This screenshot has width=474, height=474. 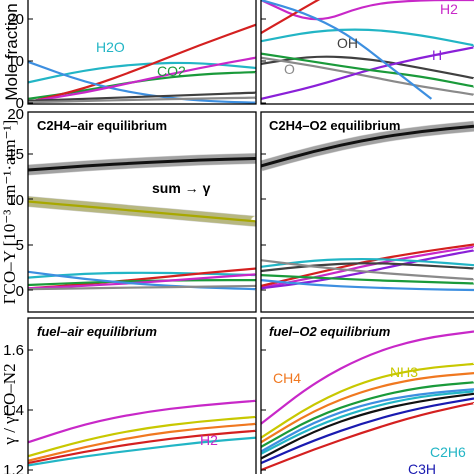 What do you see at coordinates (13, 350) in the screenshot?
I see `tick-label-p4-1.6: 1.6` at bounding box center [13, 350].